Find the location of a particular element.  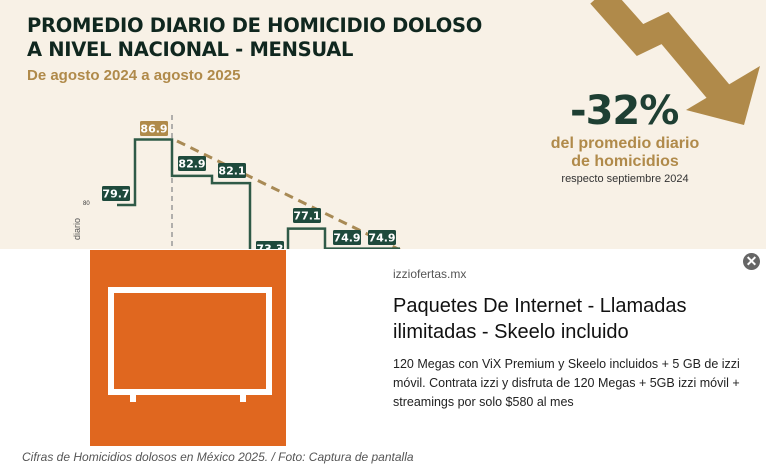

data-label: 79.7 is located at coordinates (115, 194).